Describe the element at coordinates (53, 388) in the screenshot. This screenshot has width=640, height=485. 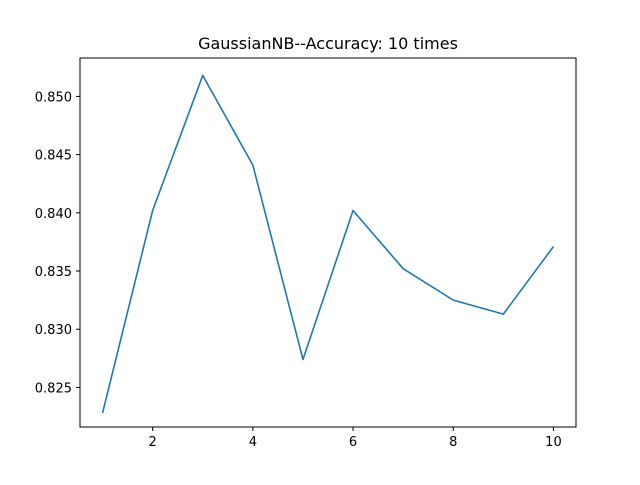
I see `y-tick-label: 0.825` at that location.